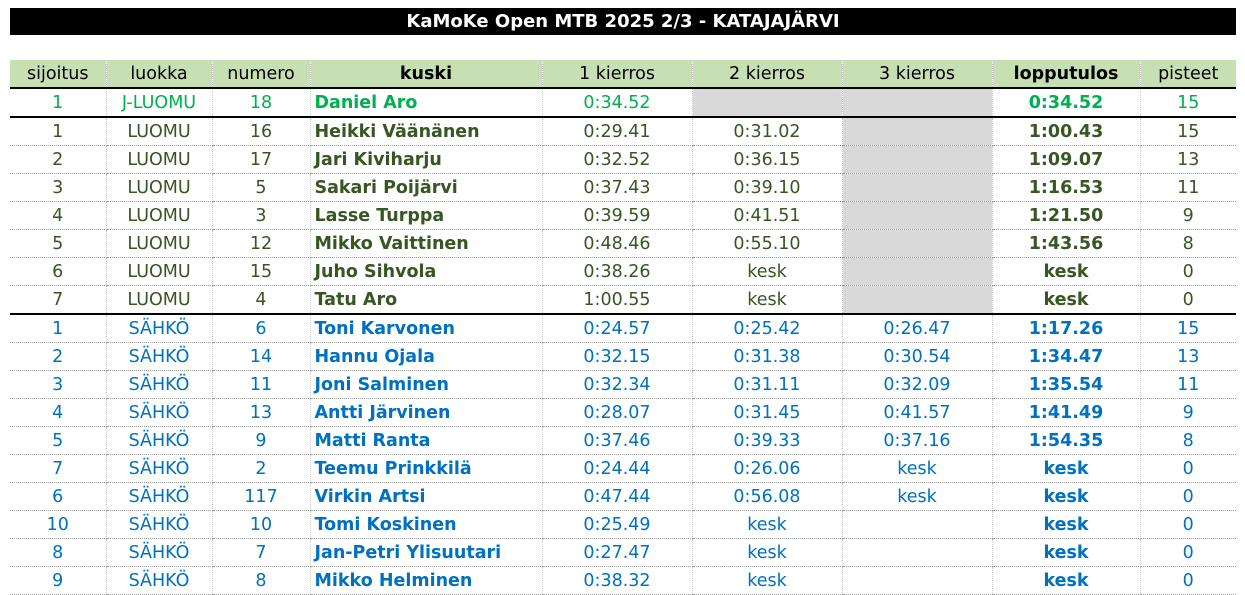 The height and width of the screenshot is (595, 1245). Describe the element at coordinates (261, 328) in the screenshot. I see `cell-numero: 6` at that location.